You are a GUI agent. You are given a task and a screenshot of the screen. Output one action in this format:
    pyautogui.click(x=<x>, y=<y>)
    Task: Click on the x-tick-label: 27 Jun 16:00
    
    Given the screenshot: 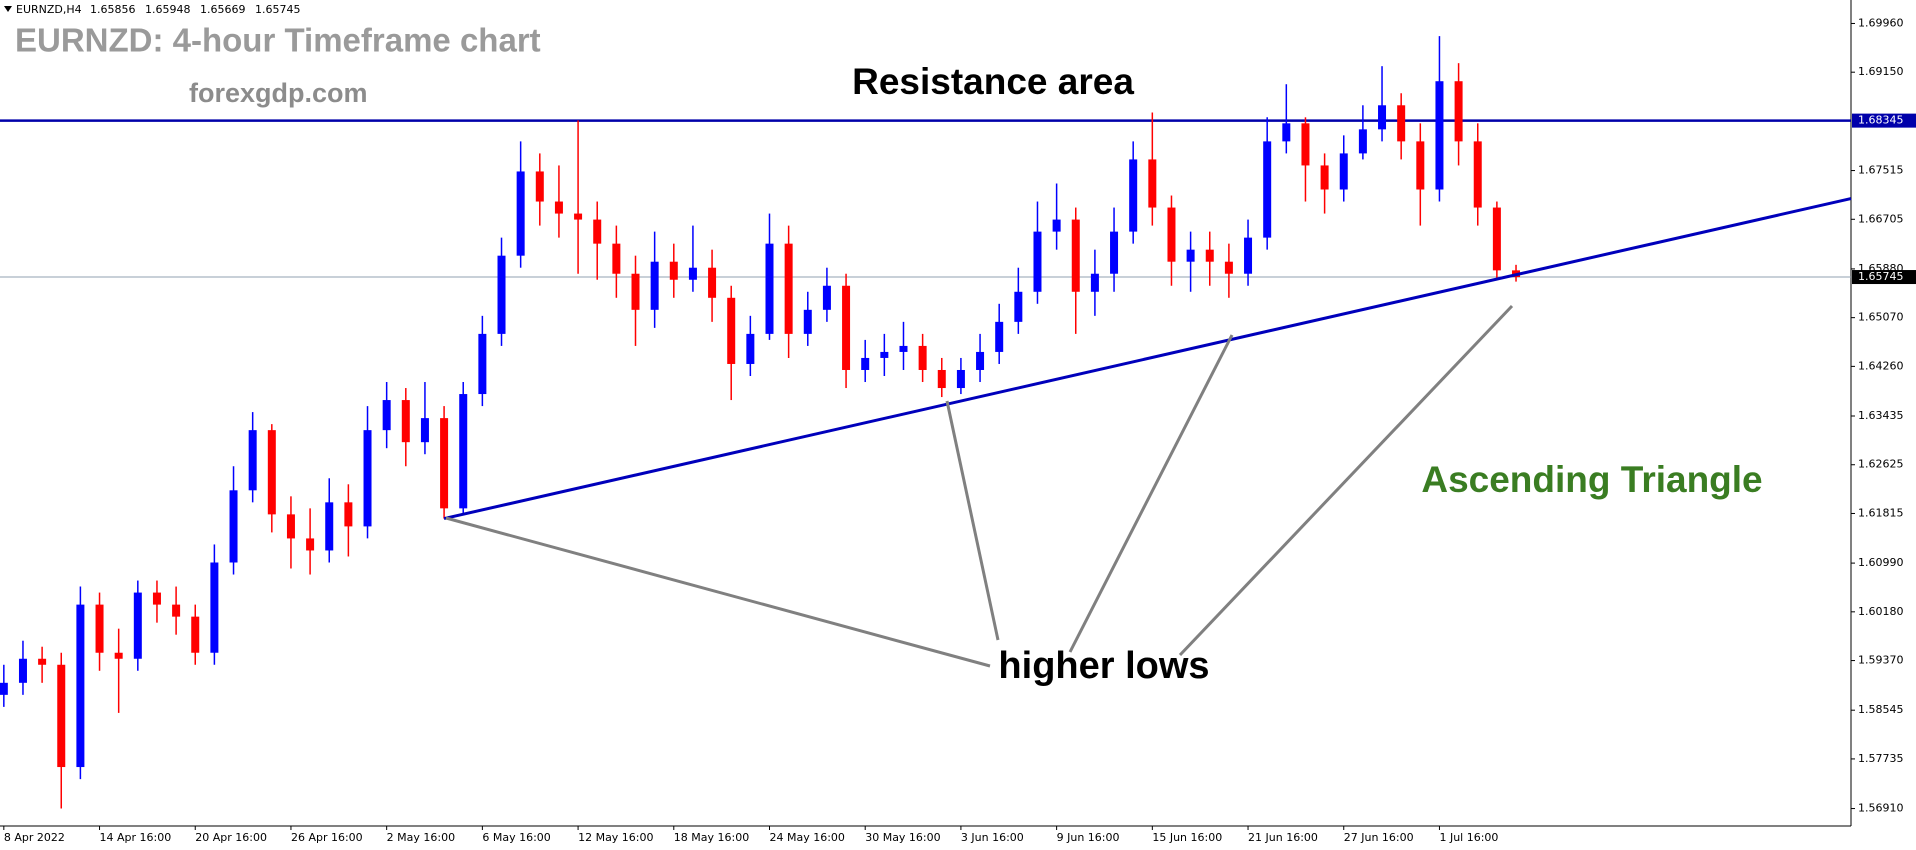 What is the action you would take?
    pyautogui.click(x=1379, y=837)
    